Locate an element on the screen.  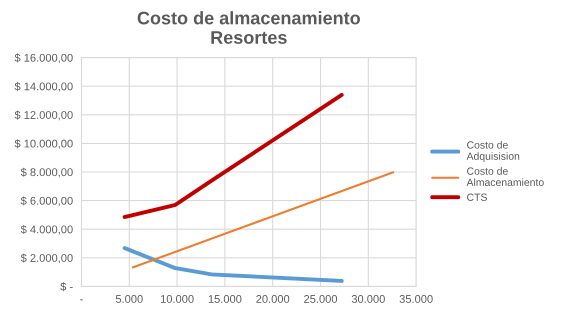
legend-label: Costo de Almacenamiento is located at coordinates (505, 176).